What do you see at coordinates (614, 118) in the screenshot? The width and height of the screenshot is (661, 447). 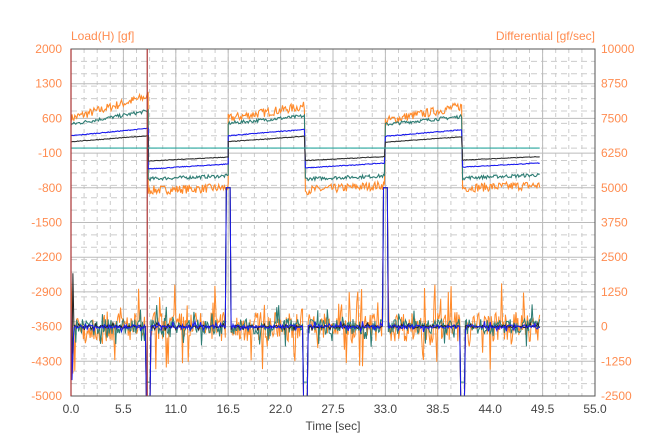 I see `right-tick-label: 7500` at bounding box center [614, 118].